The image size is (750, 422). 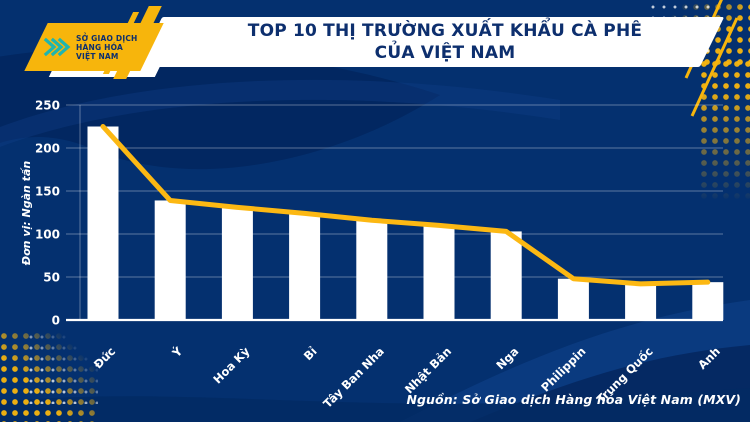 I want to click on y-tick-label-150: 150, so click(x=47, y=192).